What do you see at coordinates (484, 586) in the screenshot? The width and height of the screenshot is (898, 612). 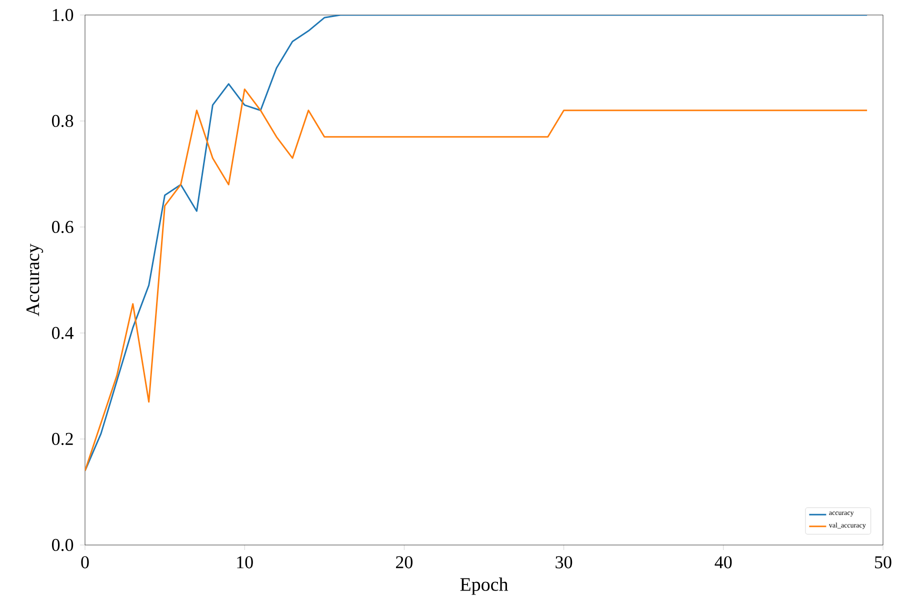 I see `x-axis-title: Epoch` at bounding box center [484, 586].